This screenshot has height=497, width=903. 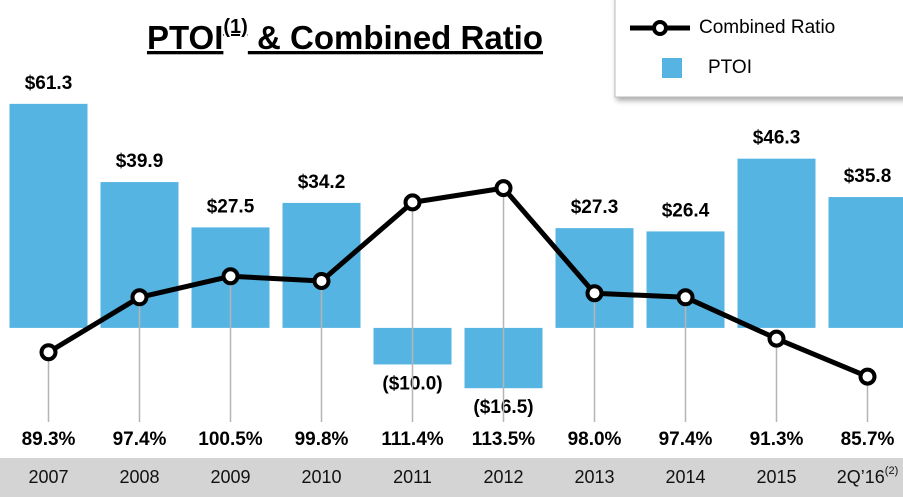 What do you see at coordinates (891, 471) in the screenshot?
I see `category-superscript: (2)` at bounding box center [891, 471].